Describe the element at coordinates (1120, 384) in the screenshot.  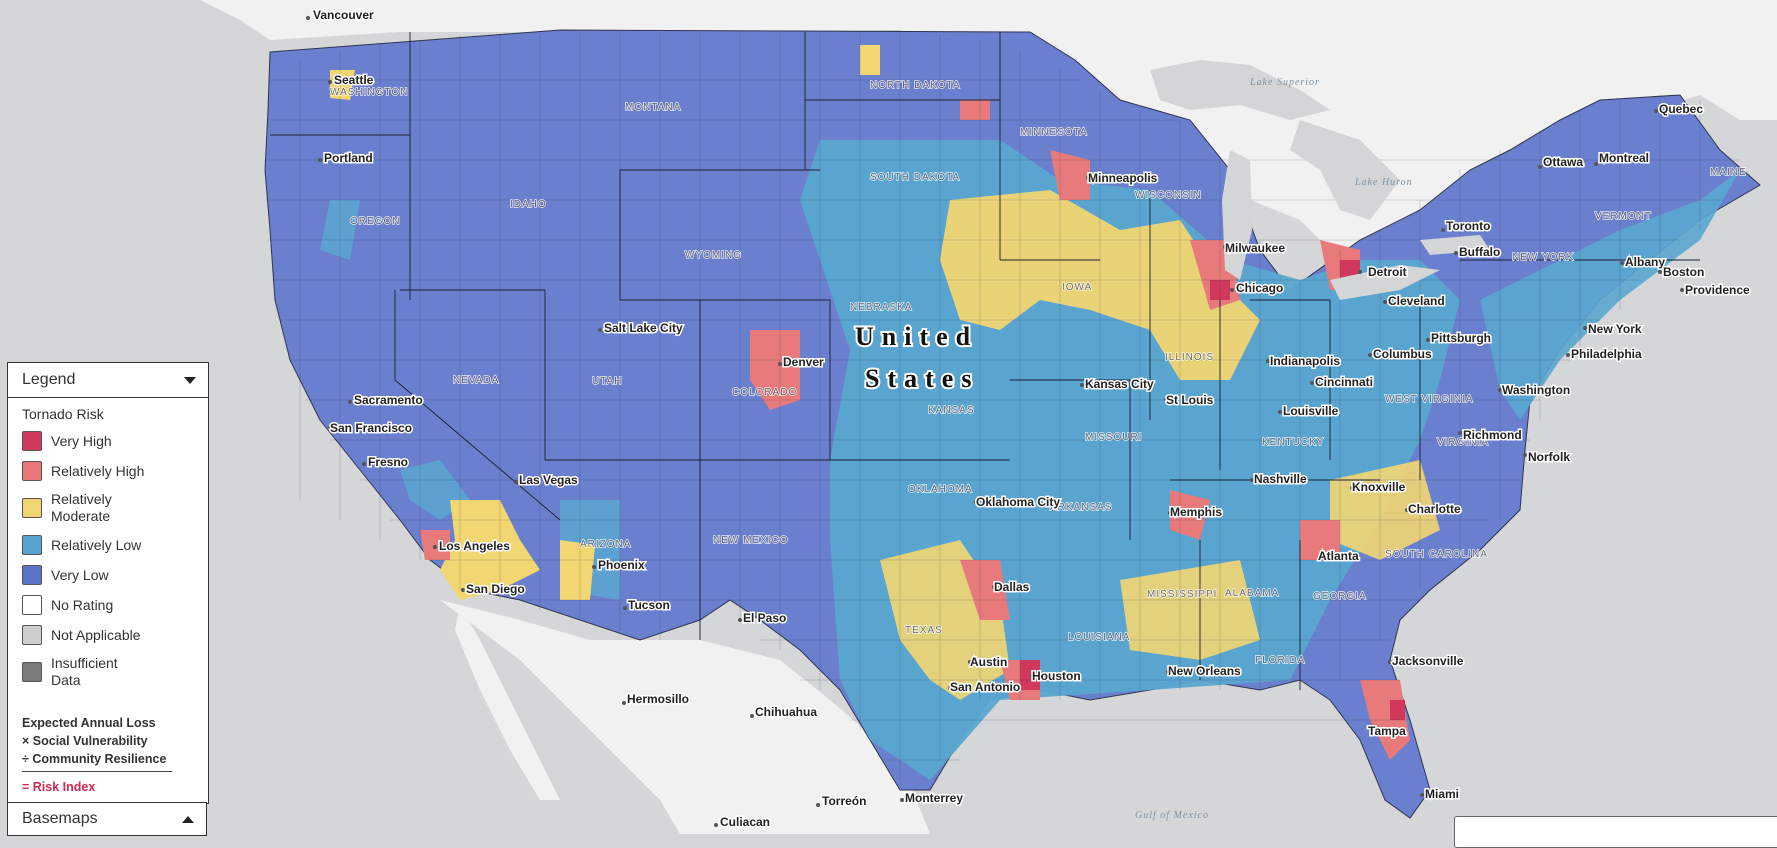
I see `city-label: Kansas City` at that location.